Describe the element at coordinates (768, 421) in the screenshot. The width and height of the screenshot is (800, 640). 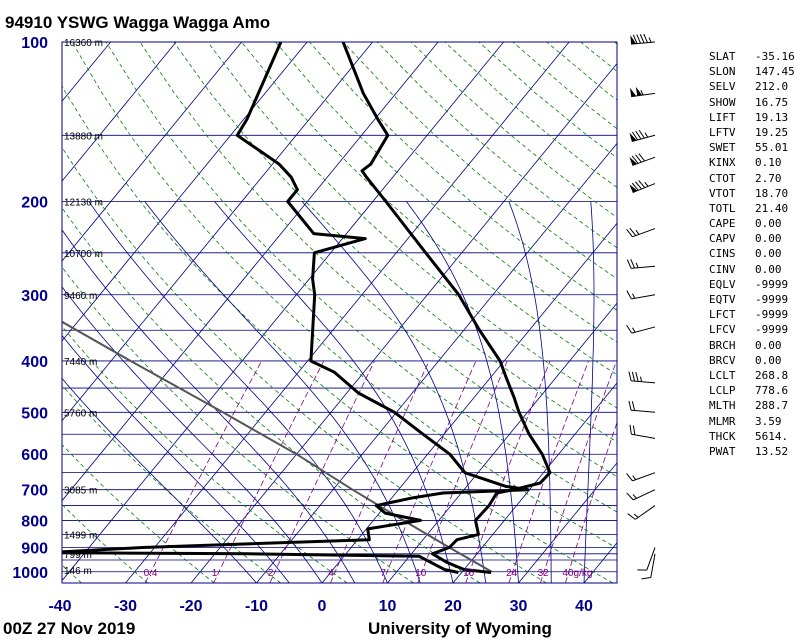
I see `index-value: 3.59` at that location.